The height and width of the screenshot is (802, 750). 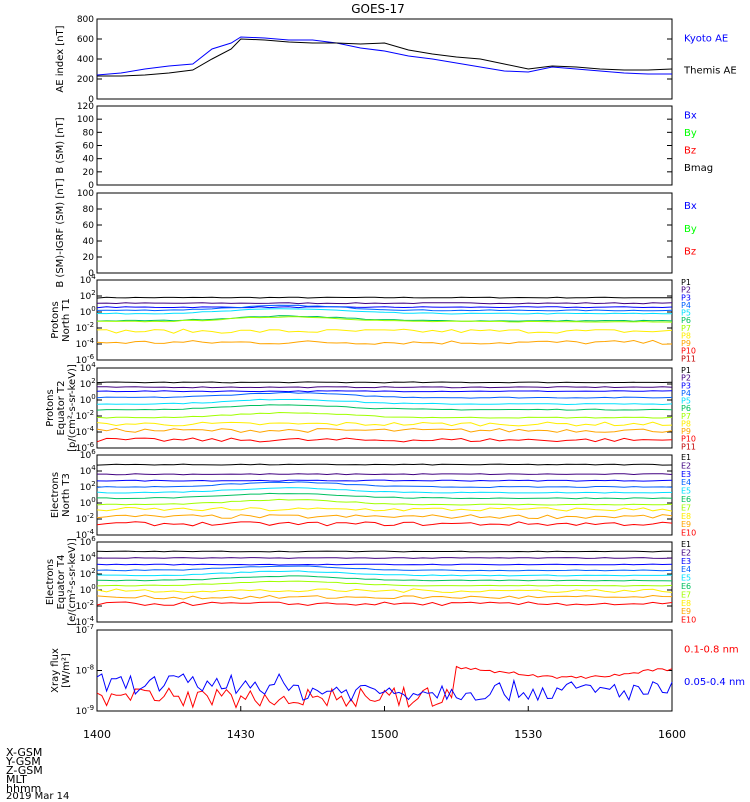 What do you see at coordinates (384, 440) in the screenshot?
I see `channel-line-p10` at bounding box center [384, 440].